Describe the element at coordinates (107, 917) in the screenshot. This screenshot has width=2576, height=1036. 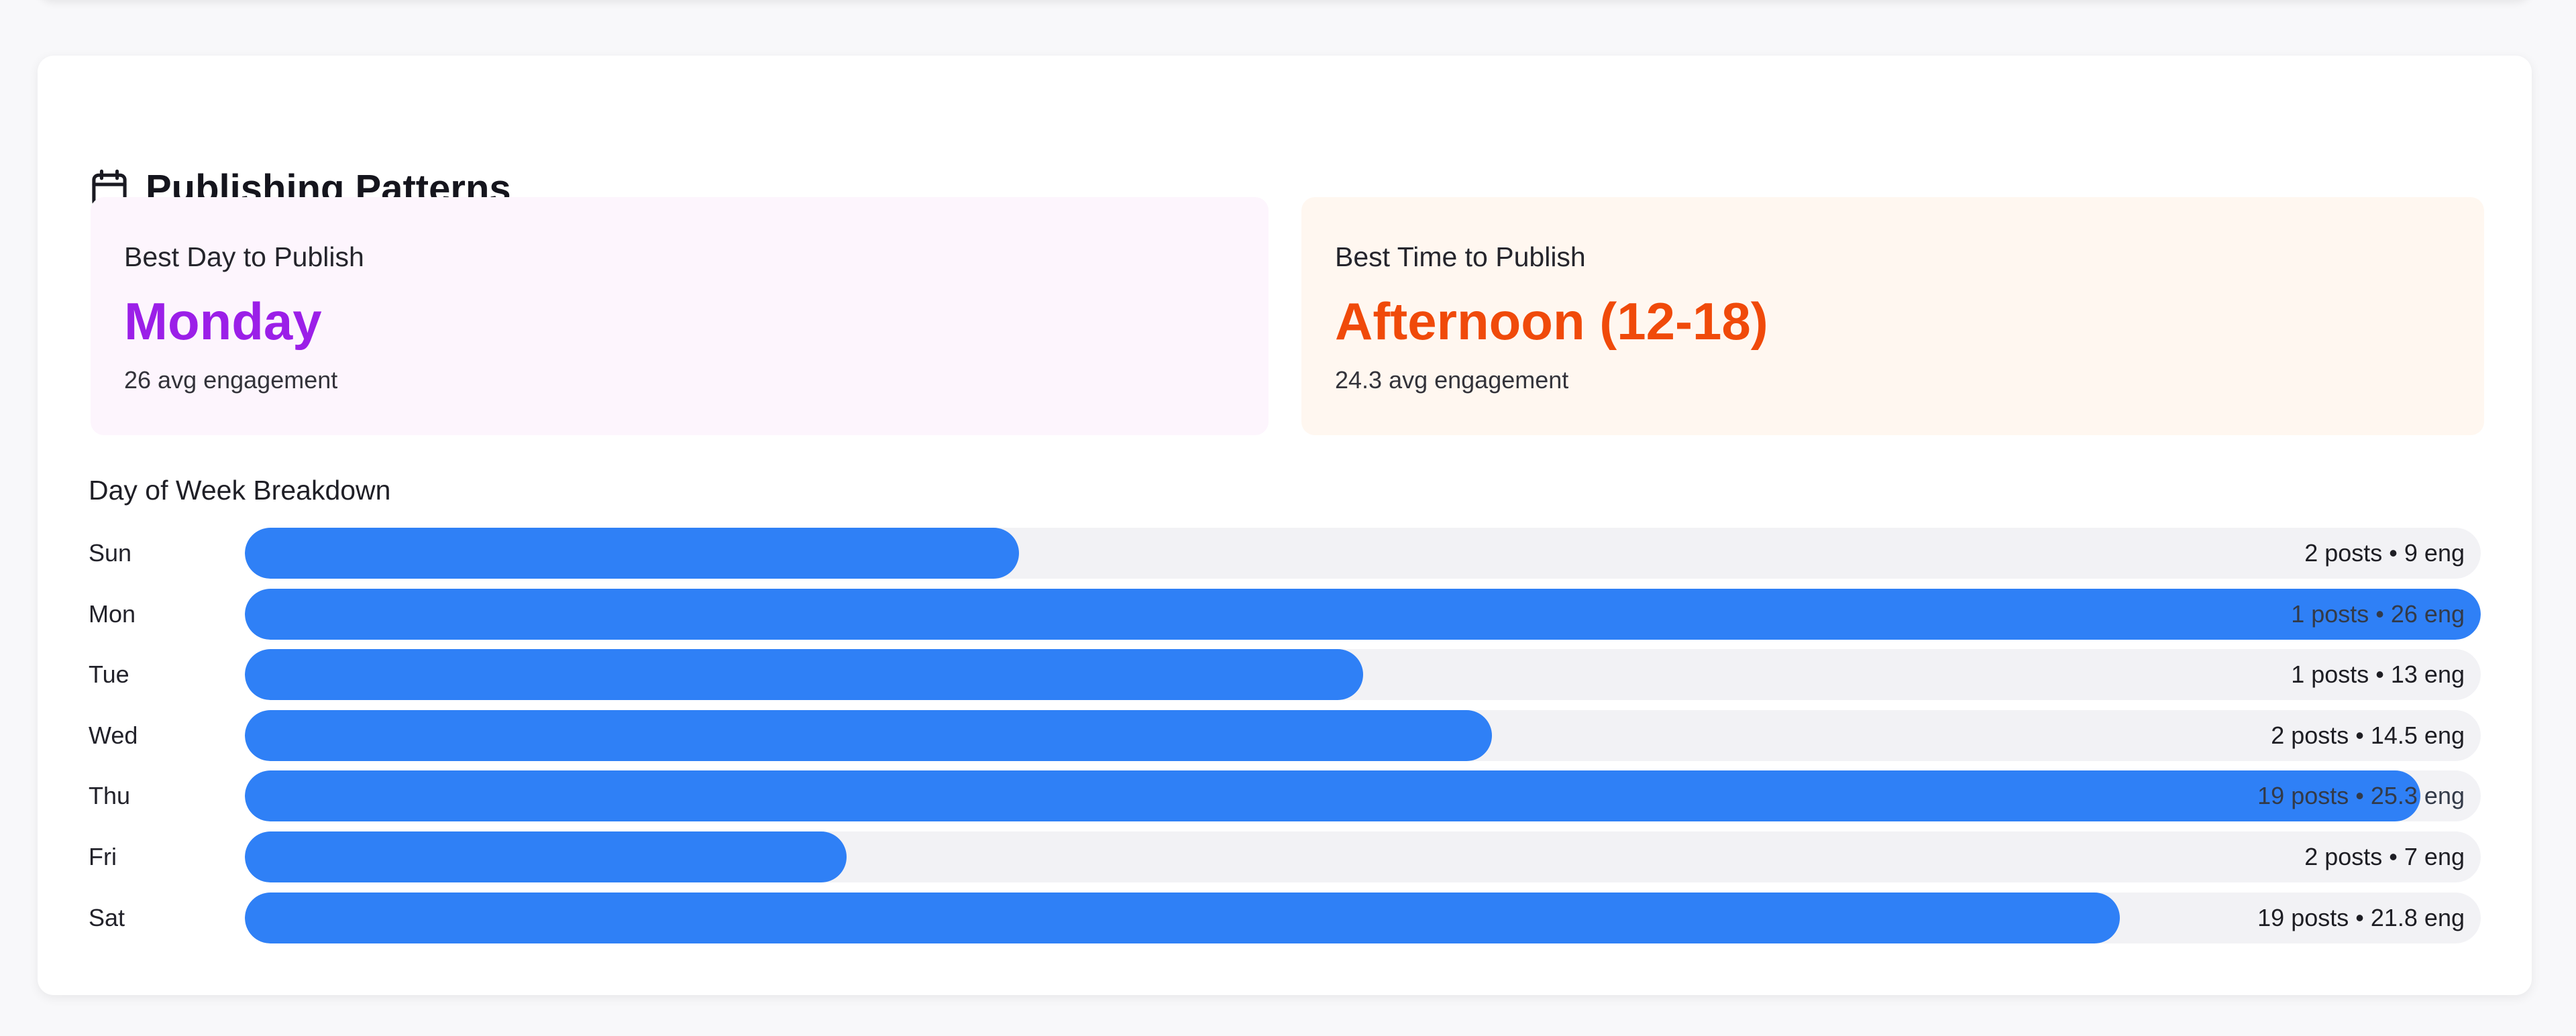
I see `day-label: Sat` at that location.